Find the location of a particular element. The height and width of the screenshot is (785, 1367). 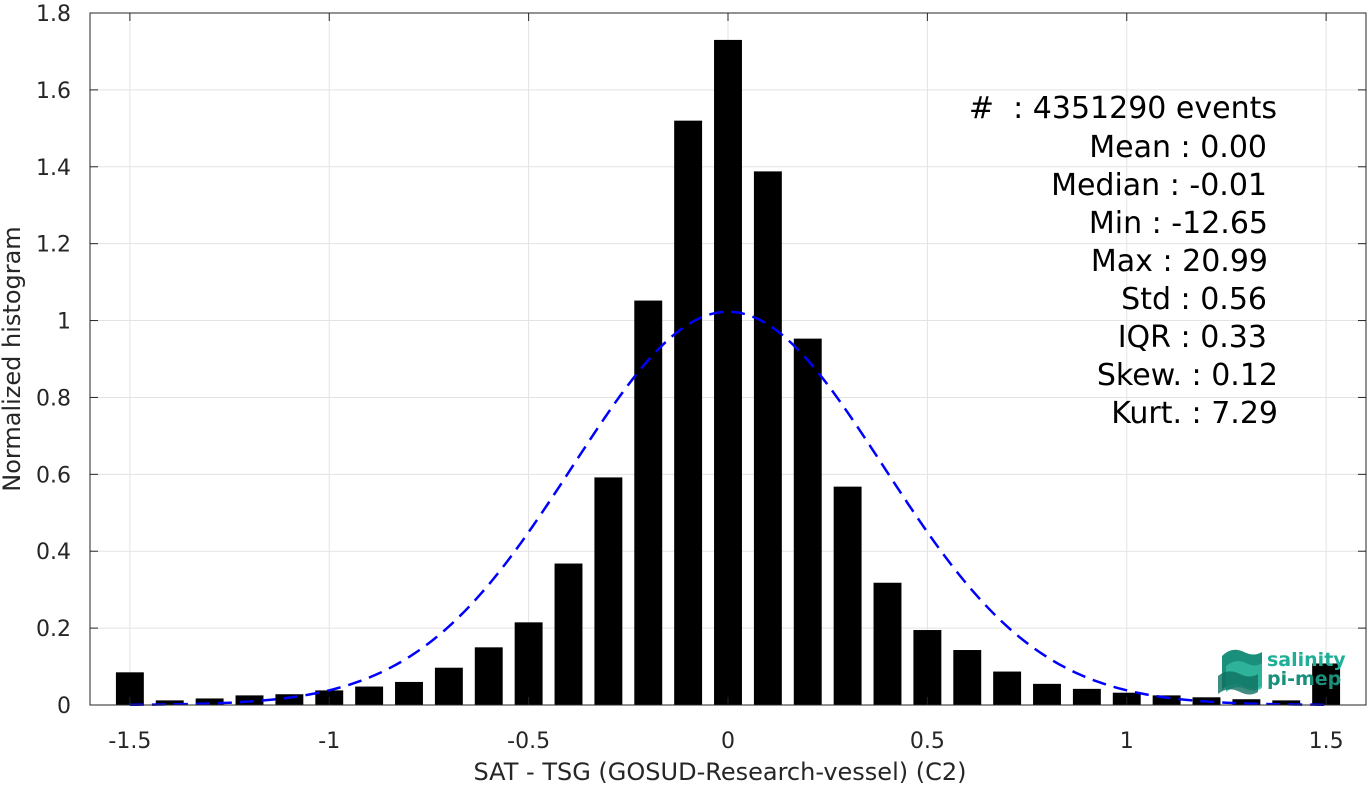

stat-min: Min : -12.65 is located at coordinates (1178, 223).